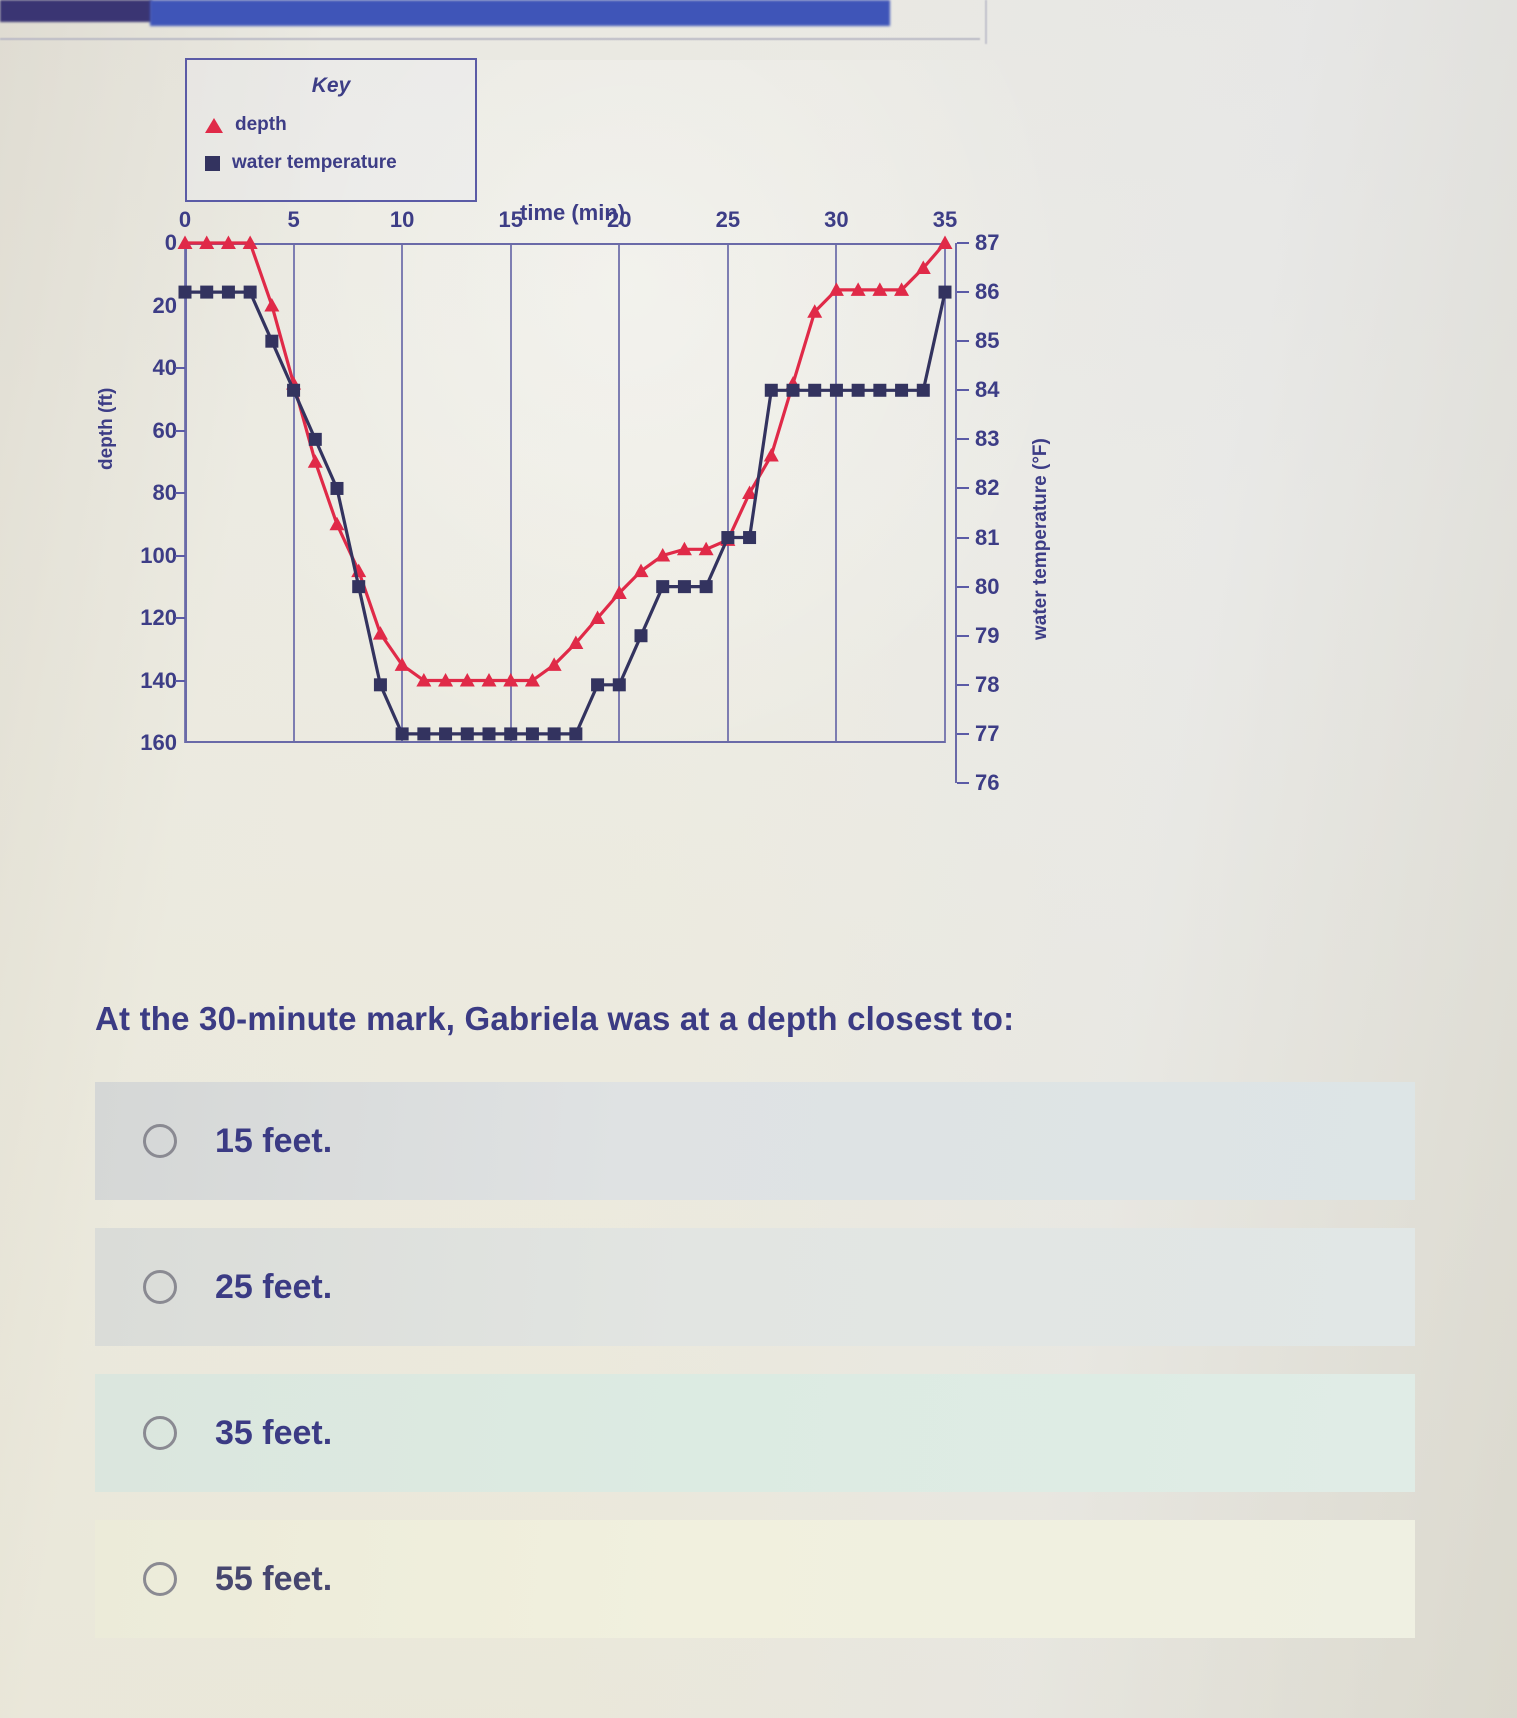 The width and height of the screenshot is (1517, 1718). Describe the element at coordinates (106, 428) in the screenshot. I see `y-axis-left-title: depth (ft)` at that location.